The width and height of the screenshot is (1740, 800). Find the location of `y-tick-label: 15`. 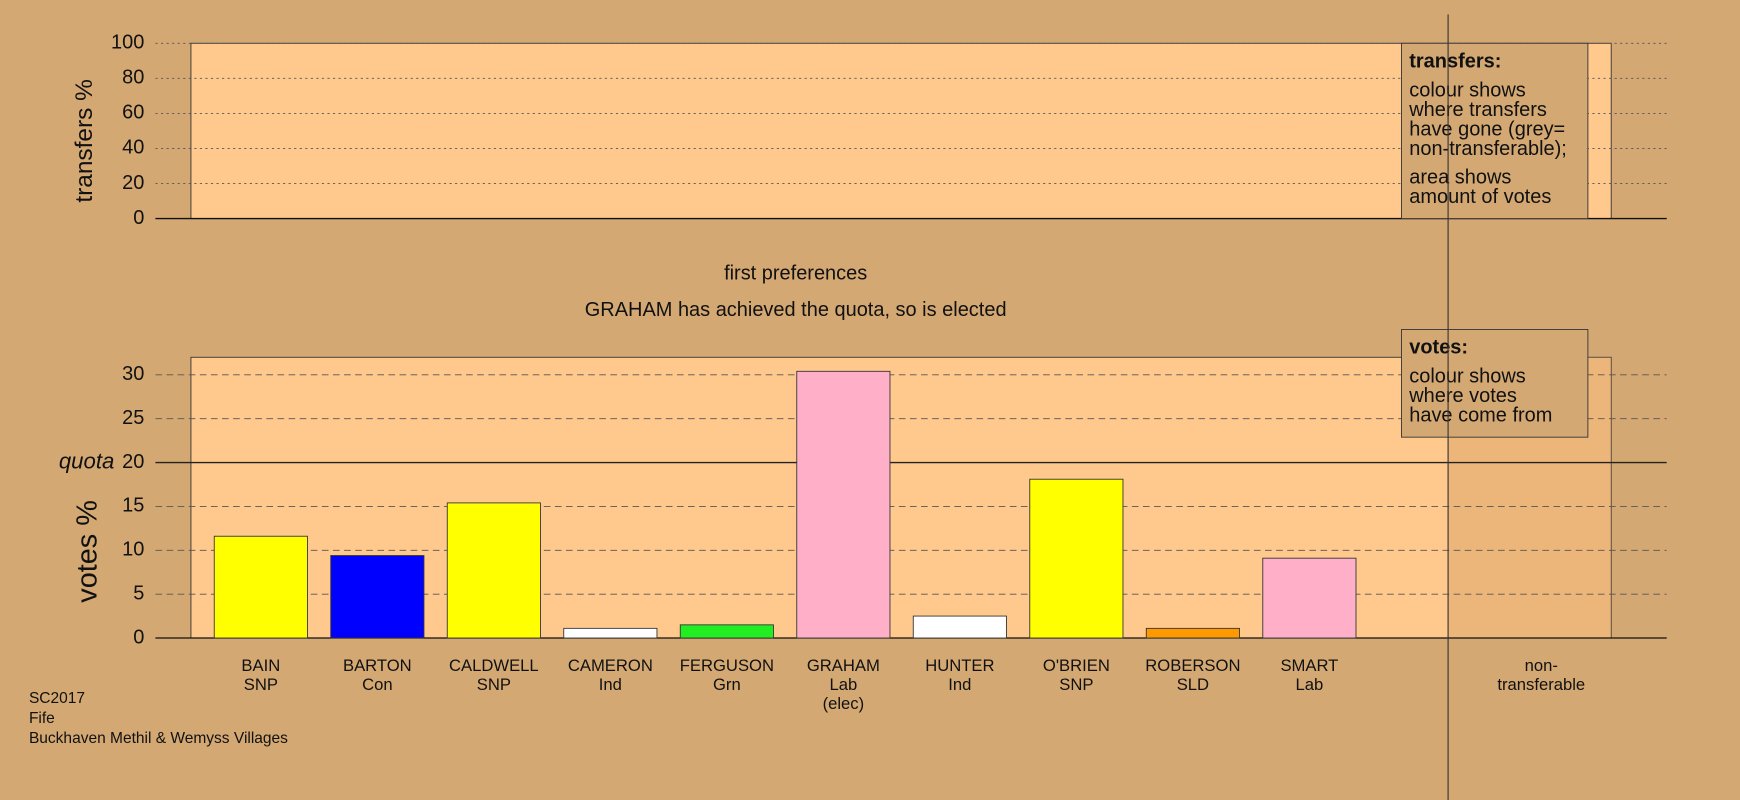

y-tick-label: 15 is located at coordinates (133, 506).